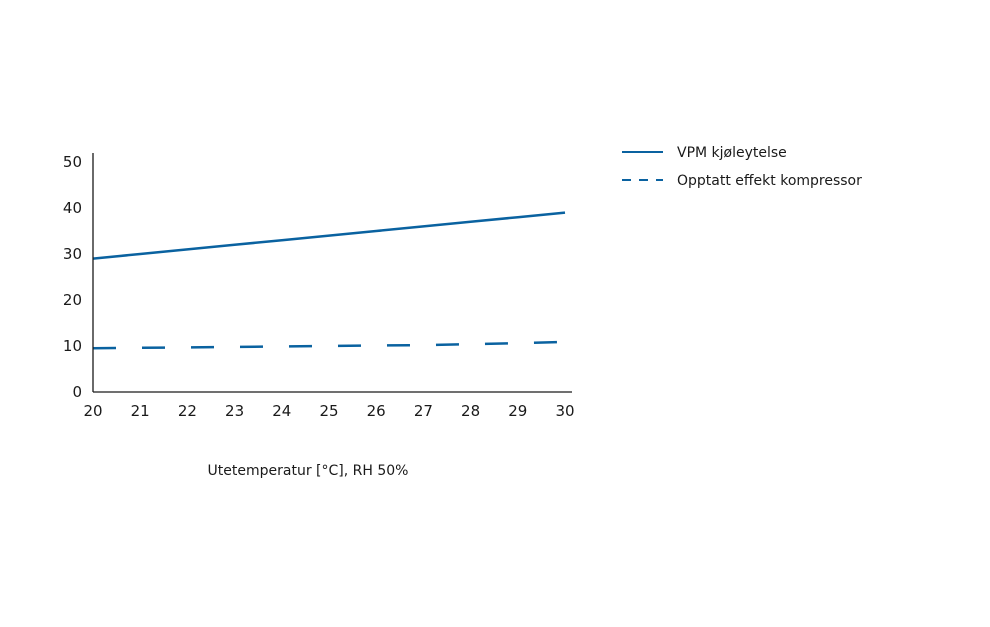 The height and width of the screenshot is (627, 990). I want to click on x-tick-label: 29, so click(517, 411).